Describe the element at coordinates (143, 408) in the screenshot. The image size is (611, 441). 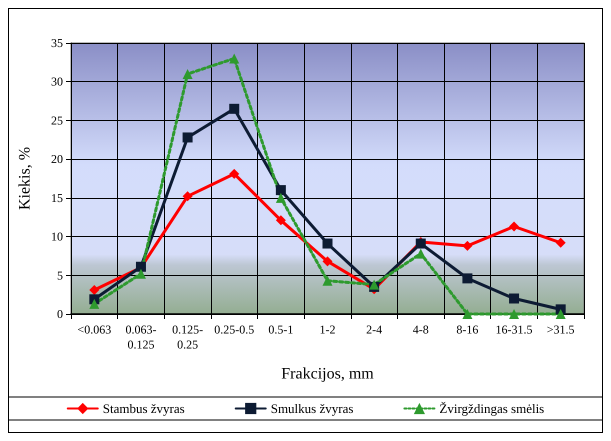
I see `legend-label: Stambus žvyras` at that location.